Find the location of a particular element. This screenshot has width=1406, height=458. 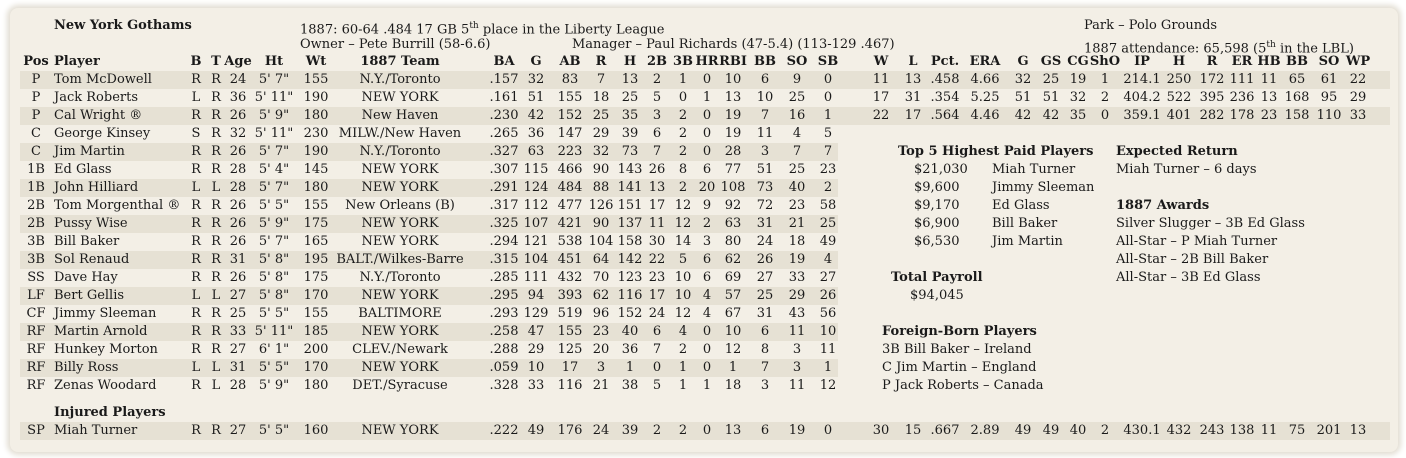

table-cell: 243 is located at coordinates (1212, 430).